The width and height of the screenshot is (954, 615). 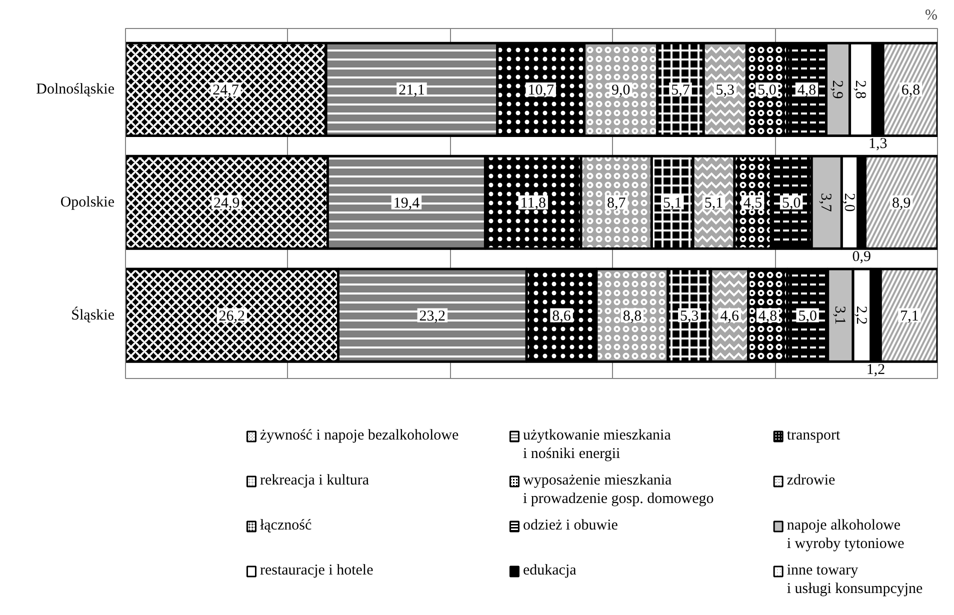 I want to click on legend-label: napoje alkoholowe i wyroby tytoniowe, so click(x=845, y=535).